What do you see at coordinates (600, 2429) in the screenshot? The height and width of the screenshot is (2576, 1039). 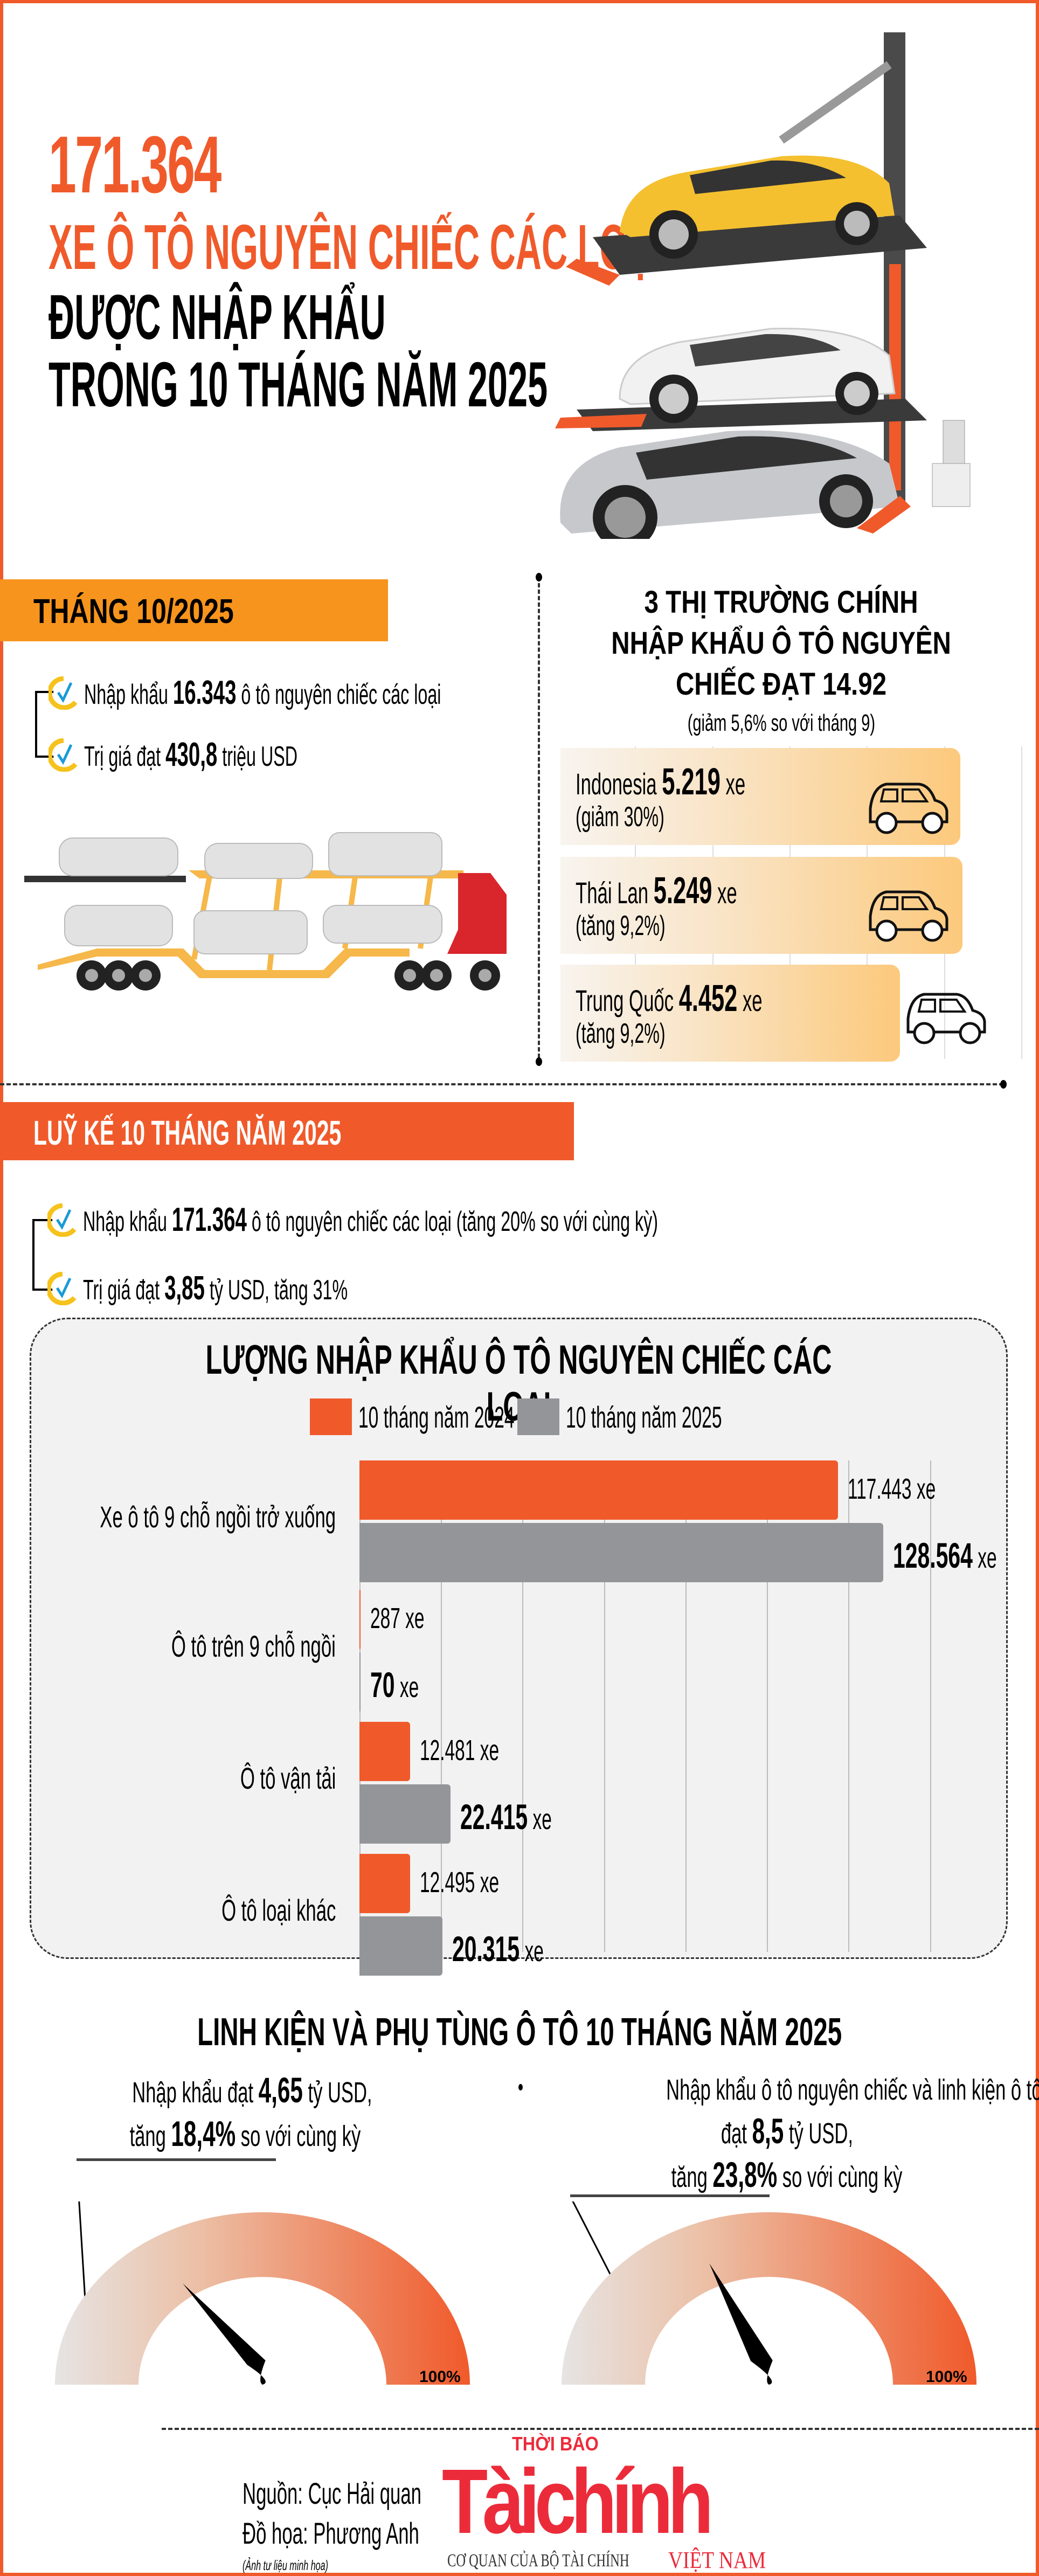 I see `footer-divider` at bounding box center [600, 2429].